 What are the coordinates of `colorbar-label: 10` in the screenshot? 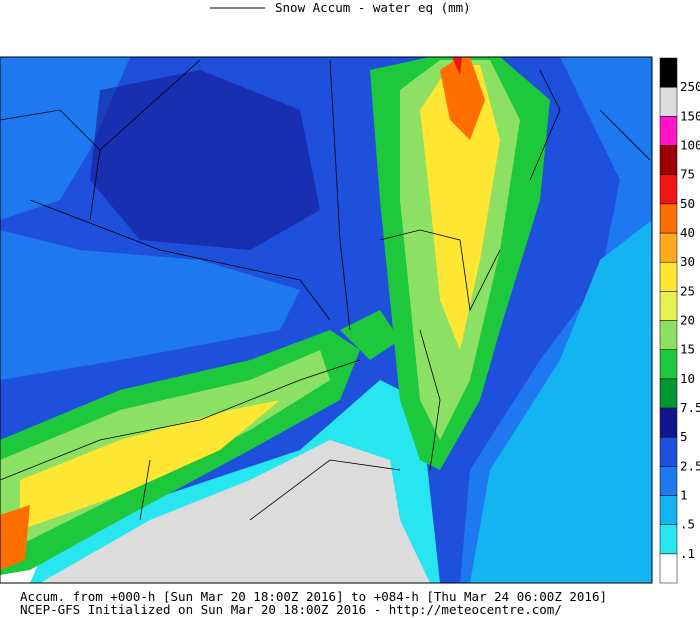 It's located at (687, 378).